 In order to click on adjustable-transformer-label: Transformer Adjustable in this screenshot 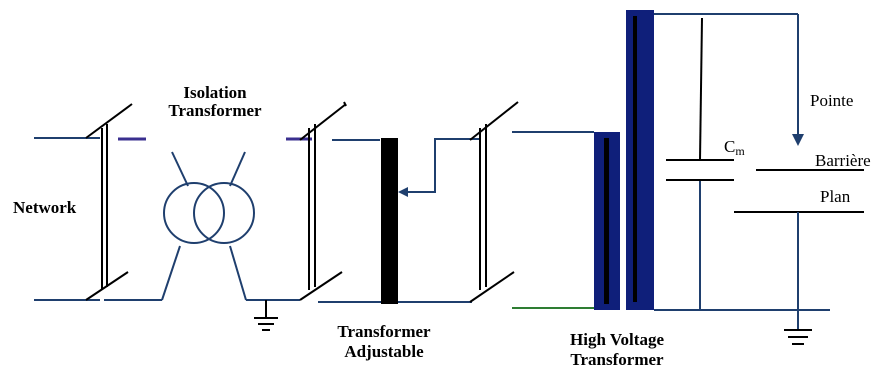, I will do `click(384, 342)`.